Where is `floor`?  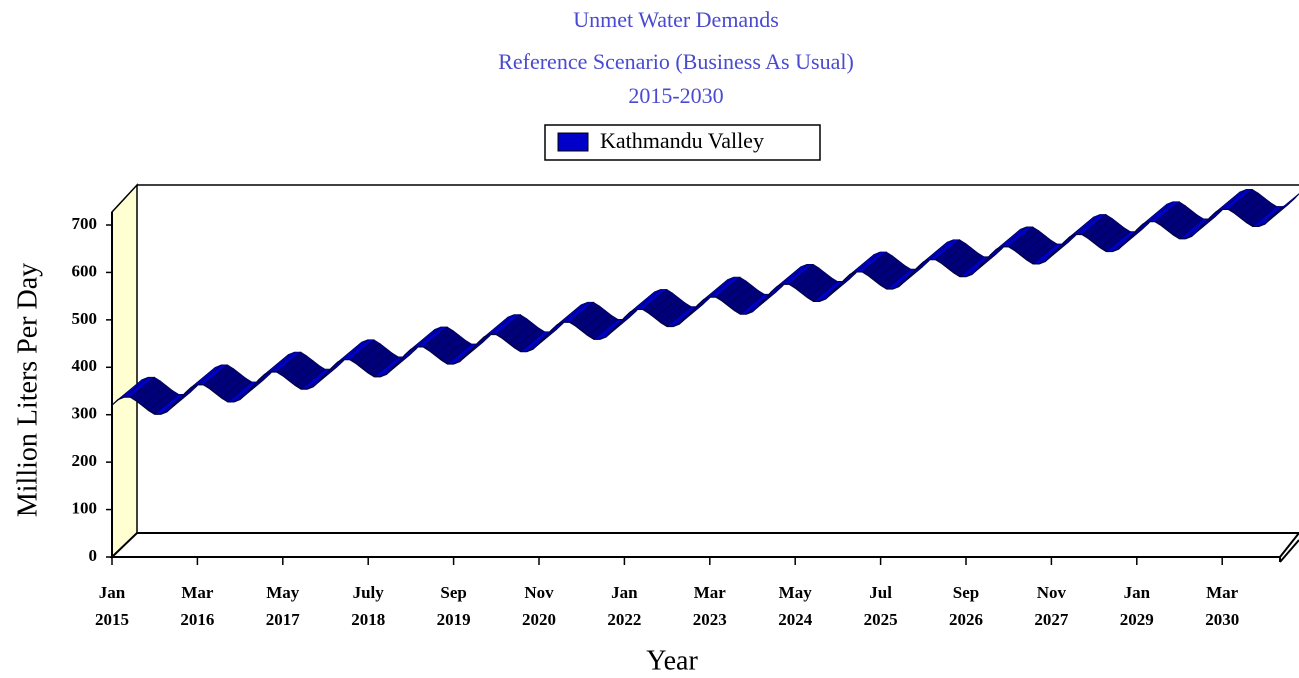 floor is located at coordinates (704, 545).